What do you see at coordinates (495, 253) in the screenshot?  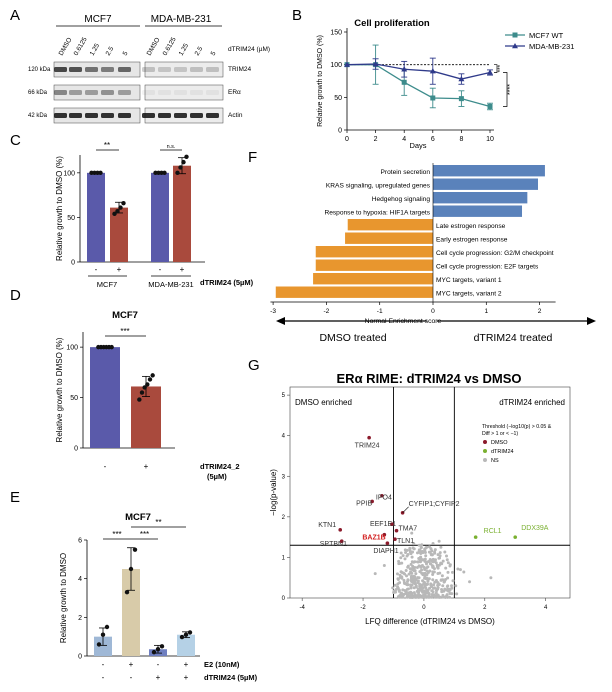 I see `pathway-label: Cell cycle progression: G2/M checkpoint` at bounding box center [495, 253].